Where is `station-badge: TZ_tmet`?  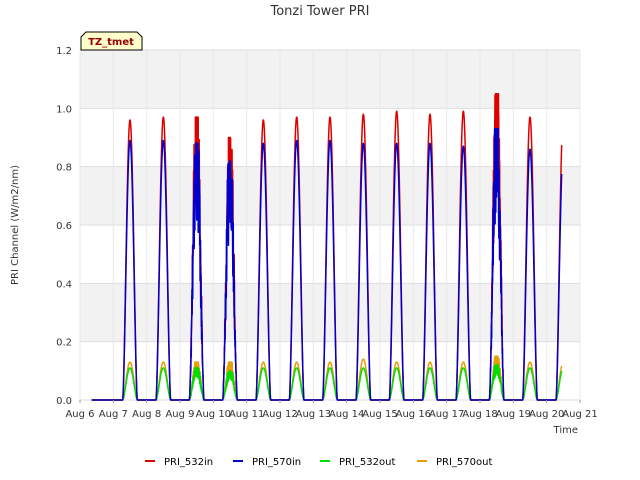
station-badge: TZ_tmet is located at coordinates (111, 41).